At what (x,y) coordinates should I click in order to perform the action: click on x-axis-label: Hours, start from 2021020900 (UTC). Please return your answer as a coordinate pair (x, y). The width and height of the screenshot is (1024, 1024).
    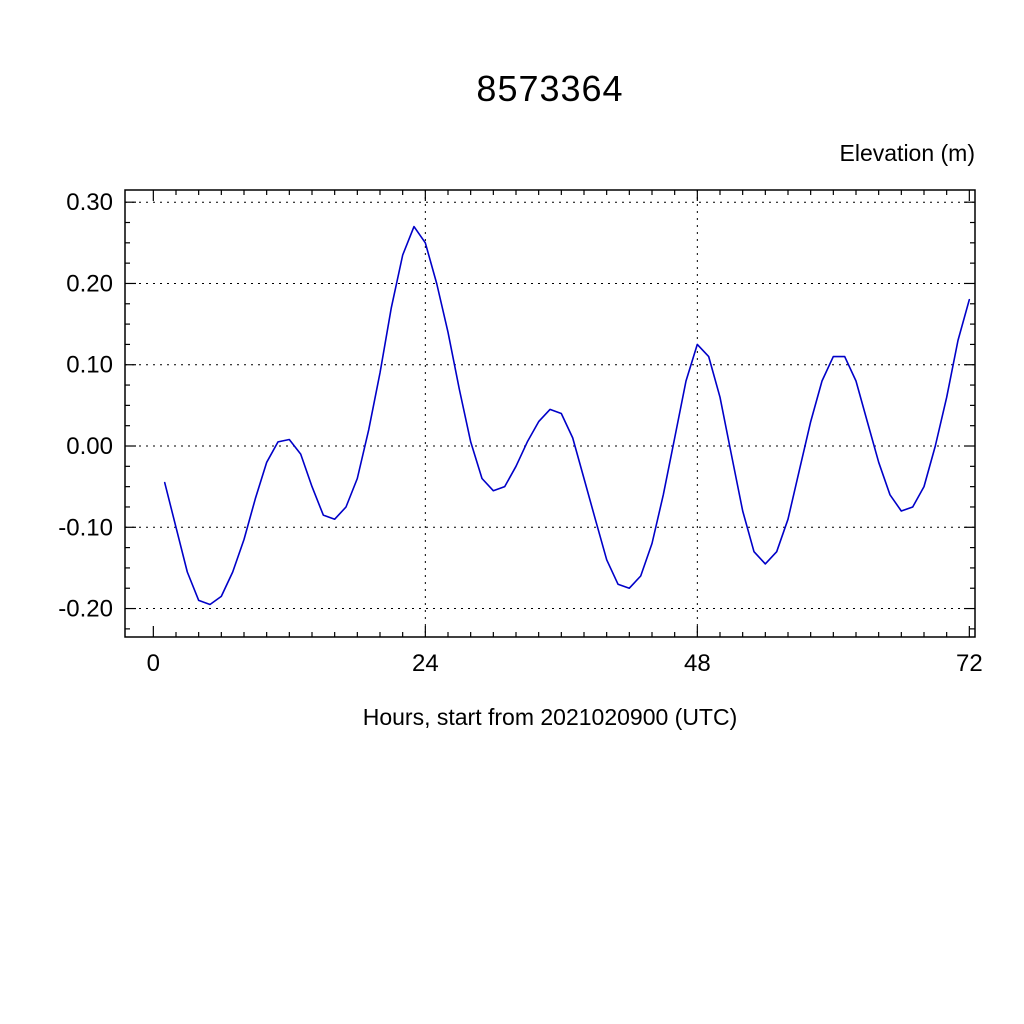
    Looking at the image, I should click on (550, 717).